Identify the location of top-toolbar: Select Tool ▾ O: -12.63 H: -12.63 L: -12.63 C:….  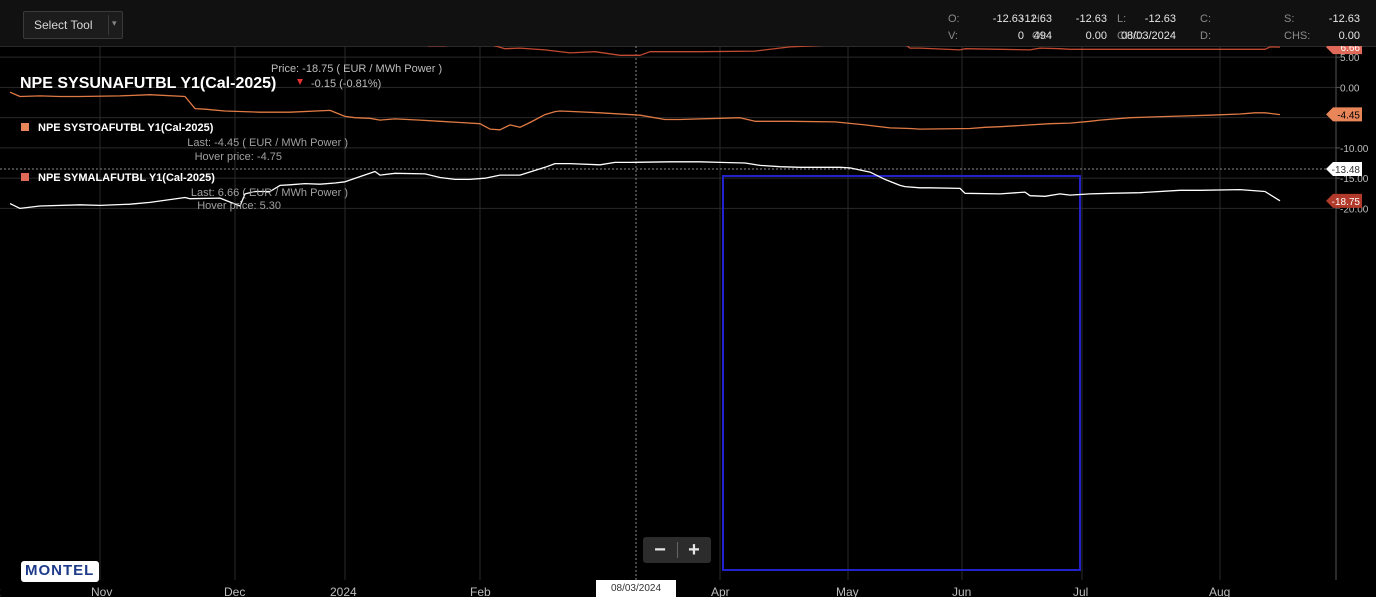
(688, 23).